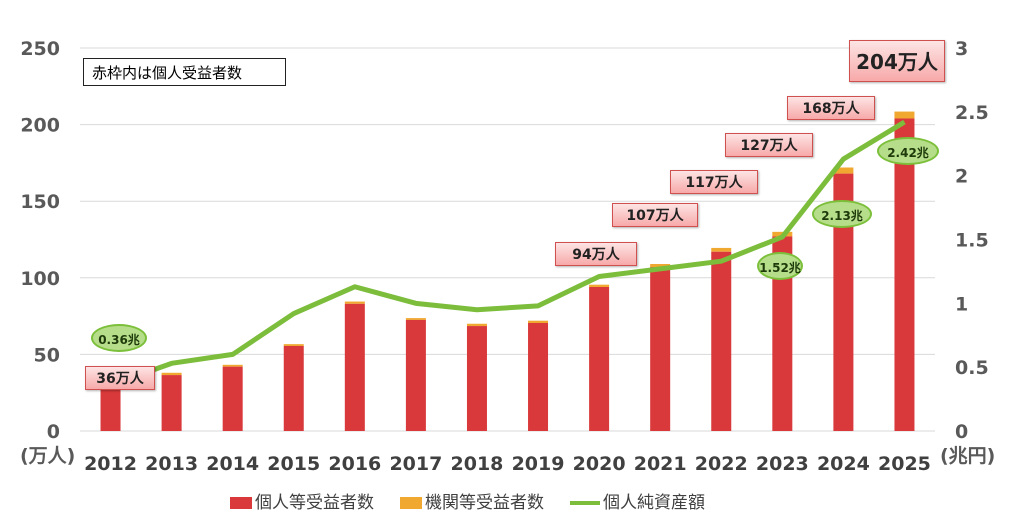 The image size is (1017, 526). What do you see at coordinates (53, 432) in the screenshot?
I see `left-tick-label: 0` at bounding box center [53, 432].